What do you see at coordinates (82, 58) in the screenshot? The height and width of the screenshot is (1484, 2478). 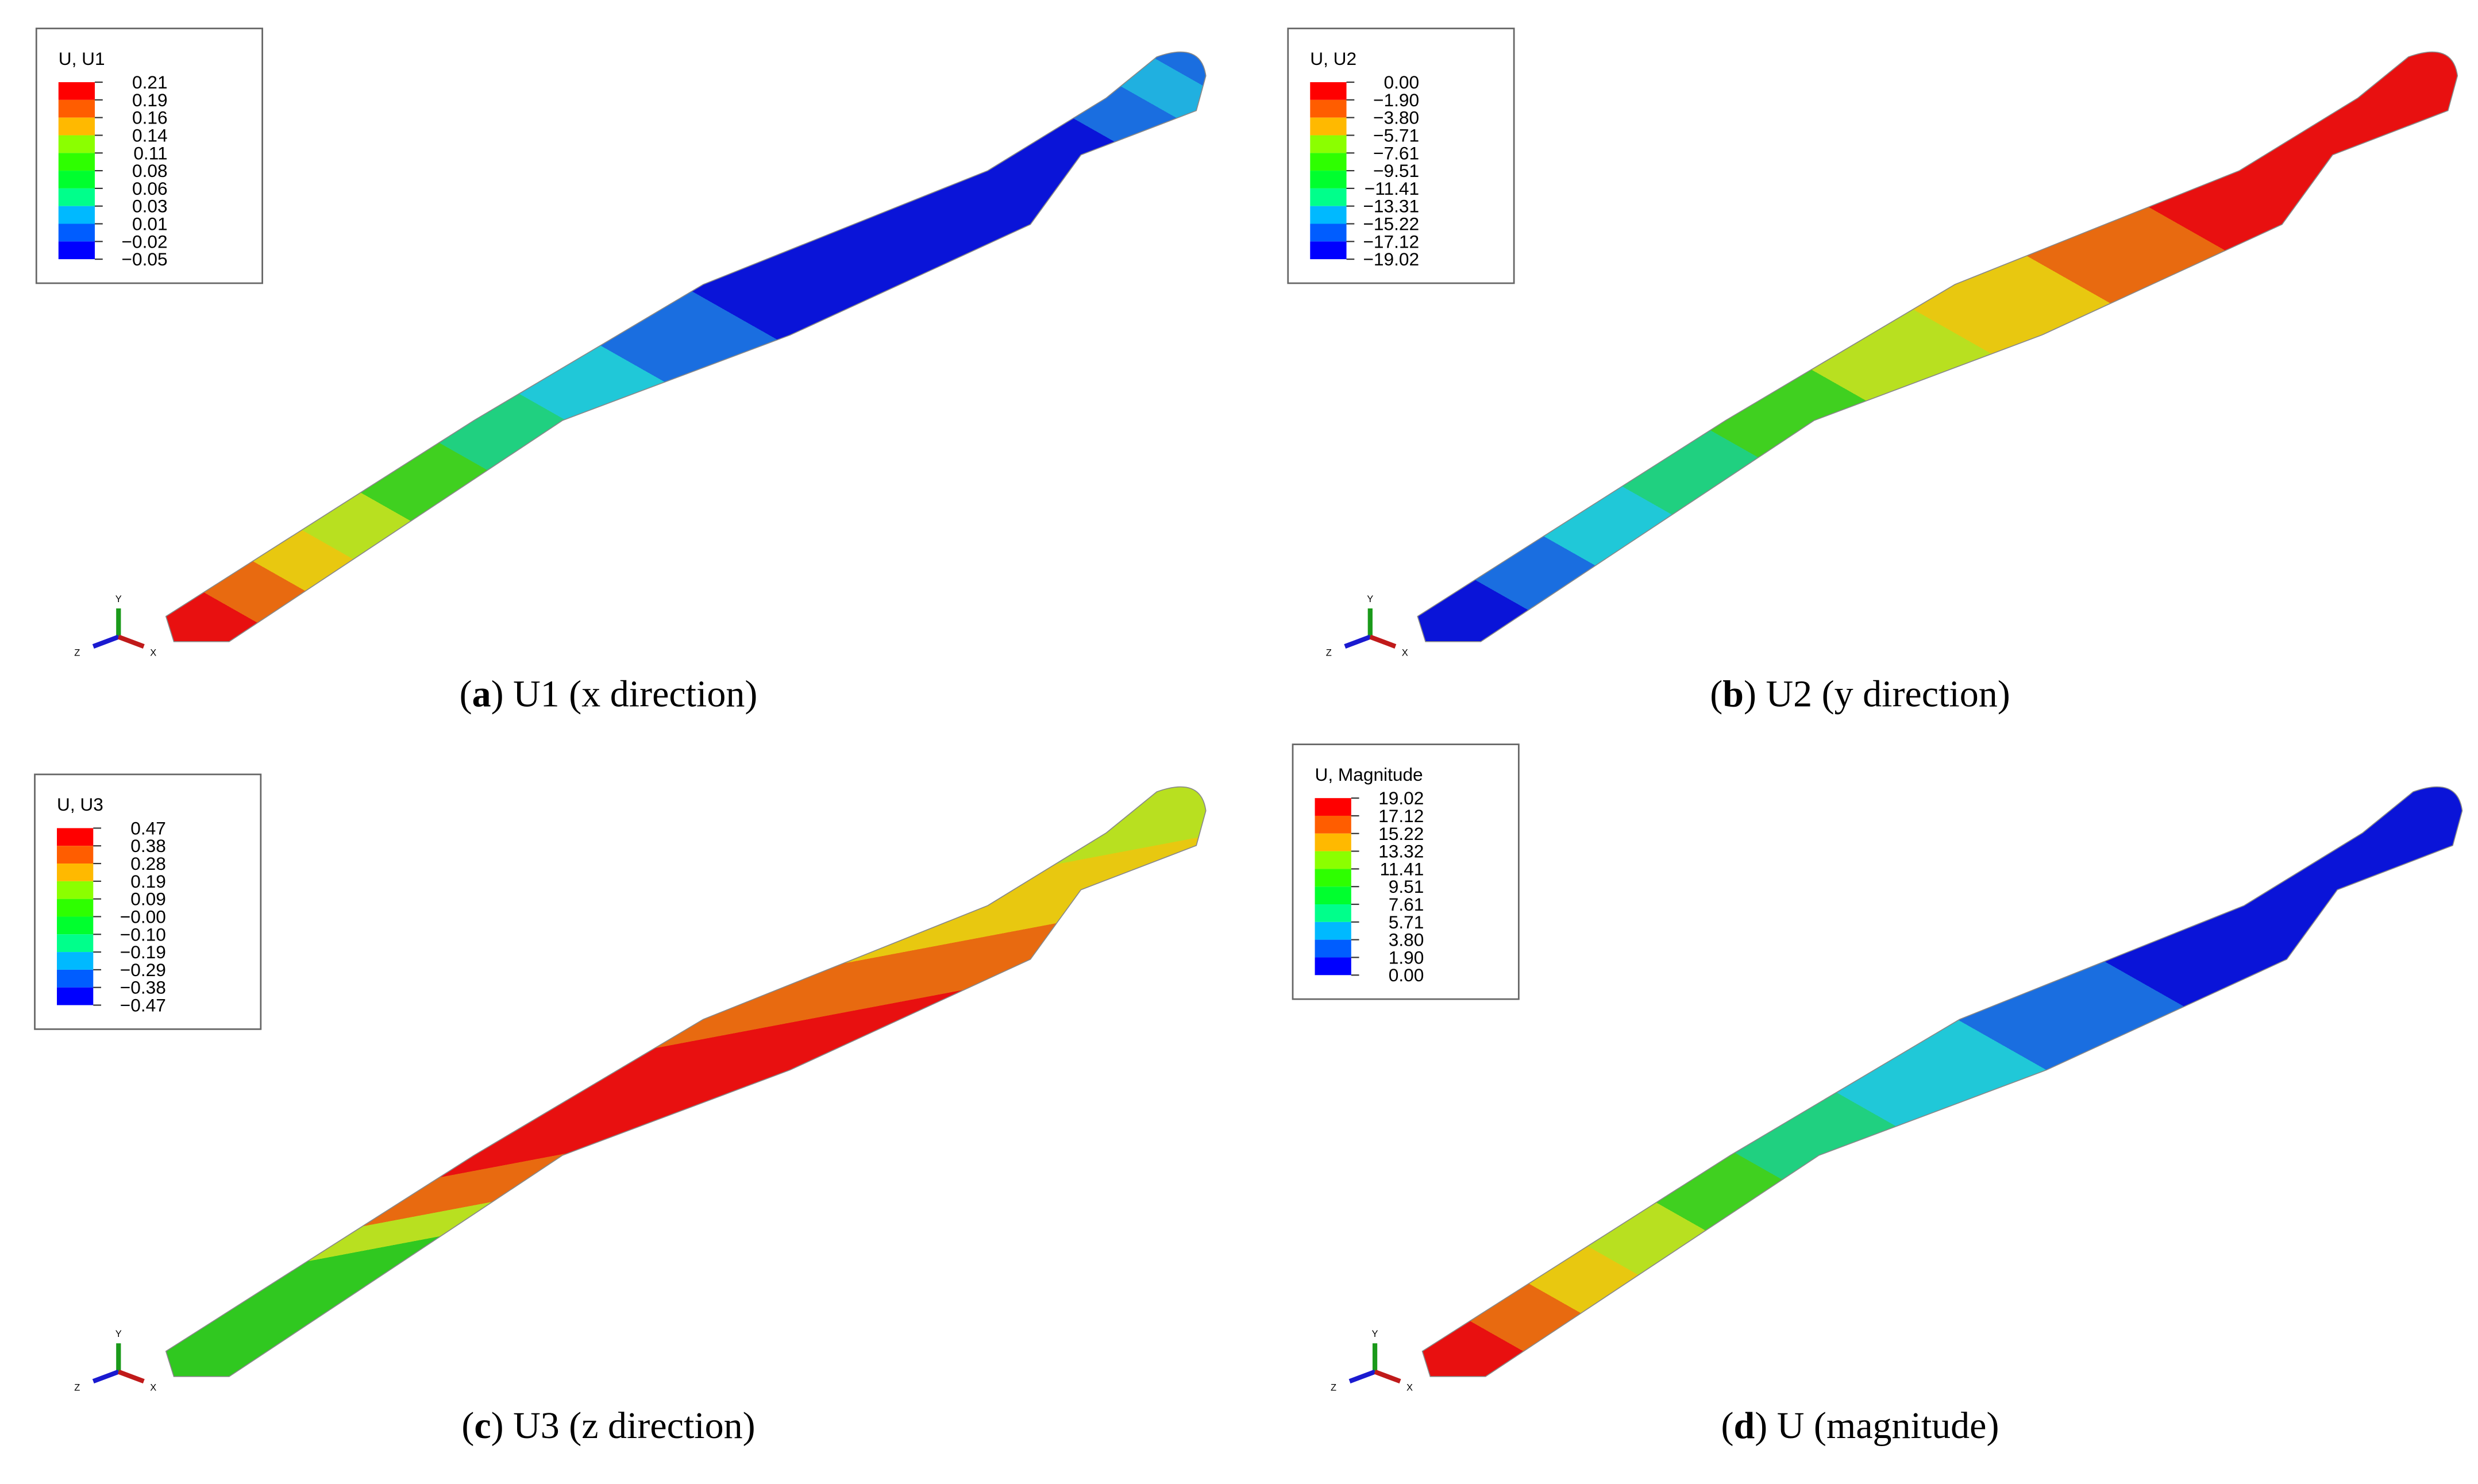 I see `legend-title: U, U1` at bounding box center [82, 58].